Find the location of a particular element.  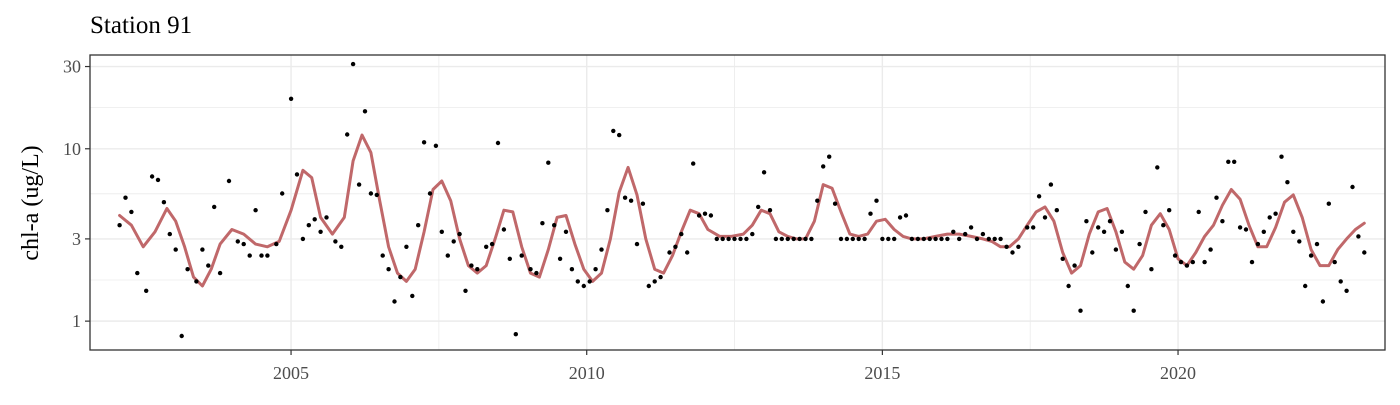

y-tick-label: 3 is located at coordinates (76, 239).